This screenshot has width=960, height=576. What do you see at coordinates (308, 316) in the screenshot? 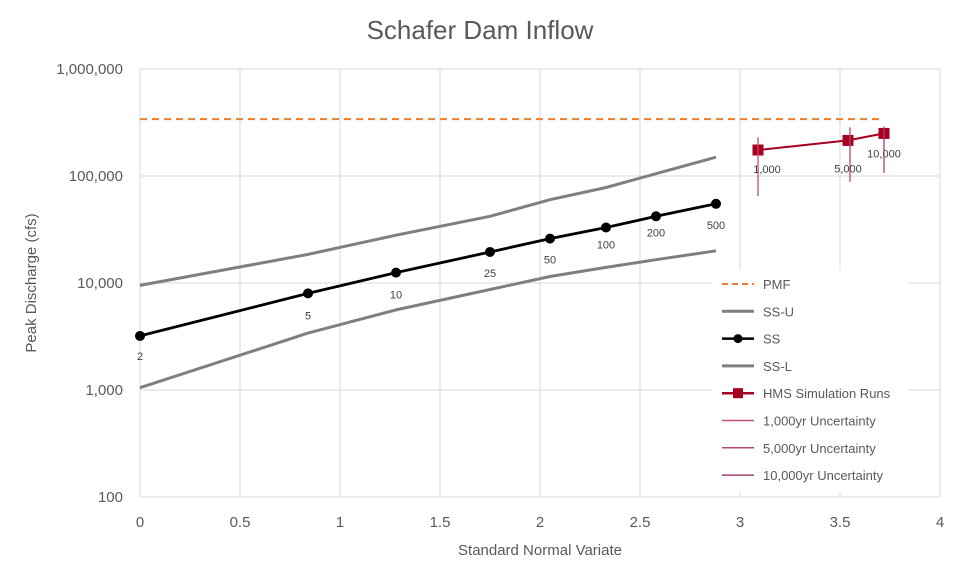
I see `ss-point-label: 5` at bounding box center [308, 316].